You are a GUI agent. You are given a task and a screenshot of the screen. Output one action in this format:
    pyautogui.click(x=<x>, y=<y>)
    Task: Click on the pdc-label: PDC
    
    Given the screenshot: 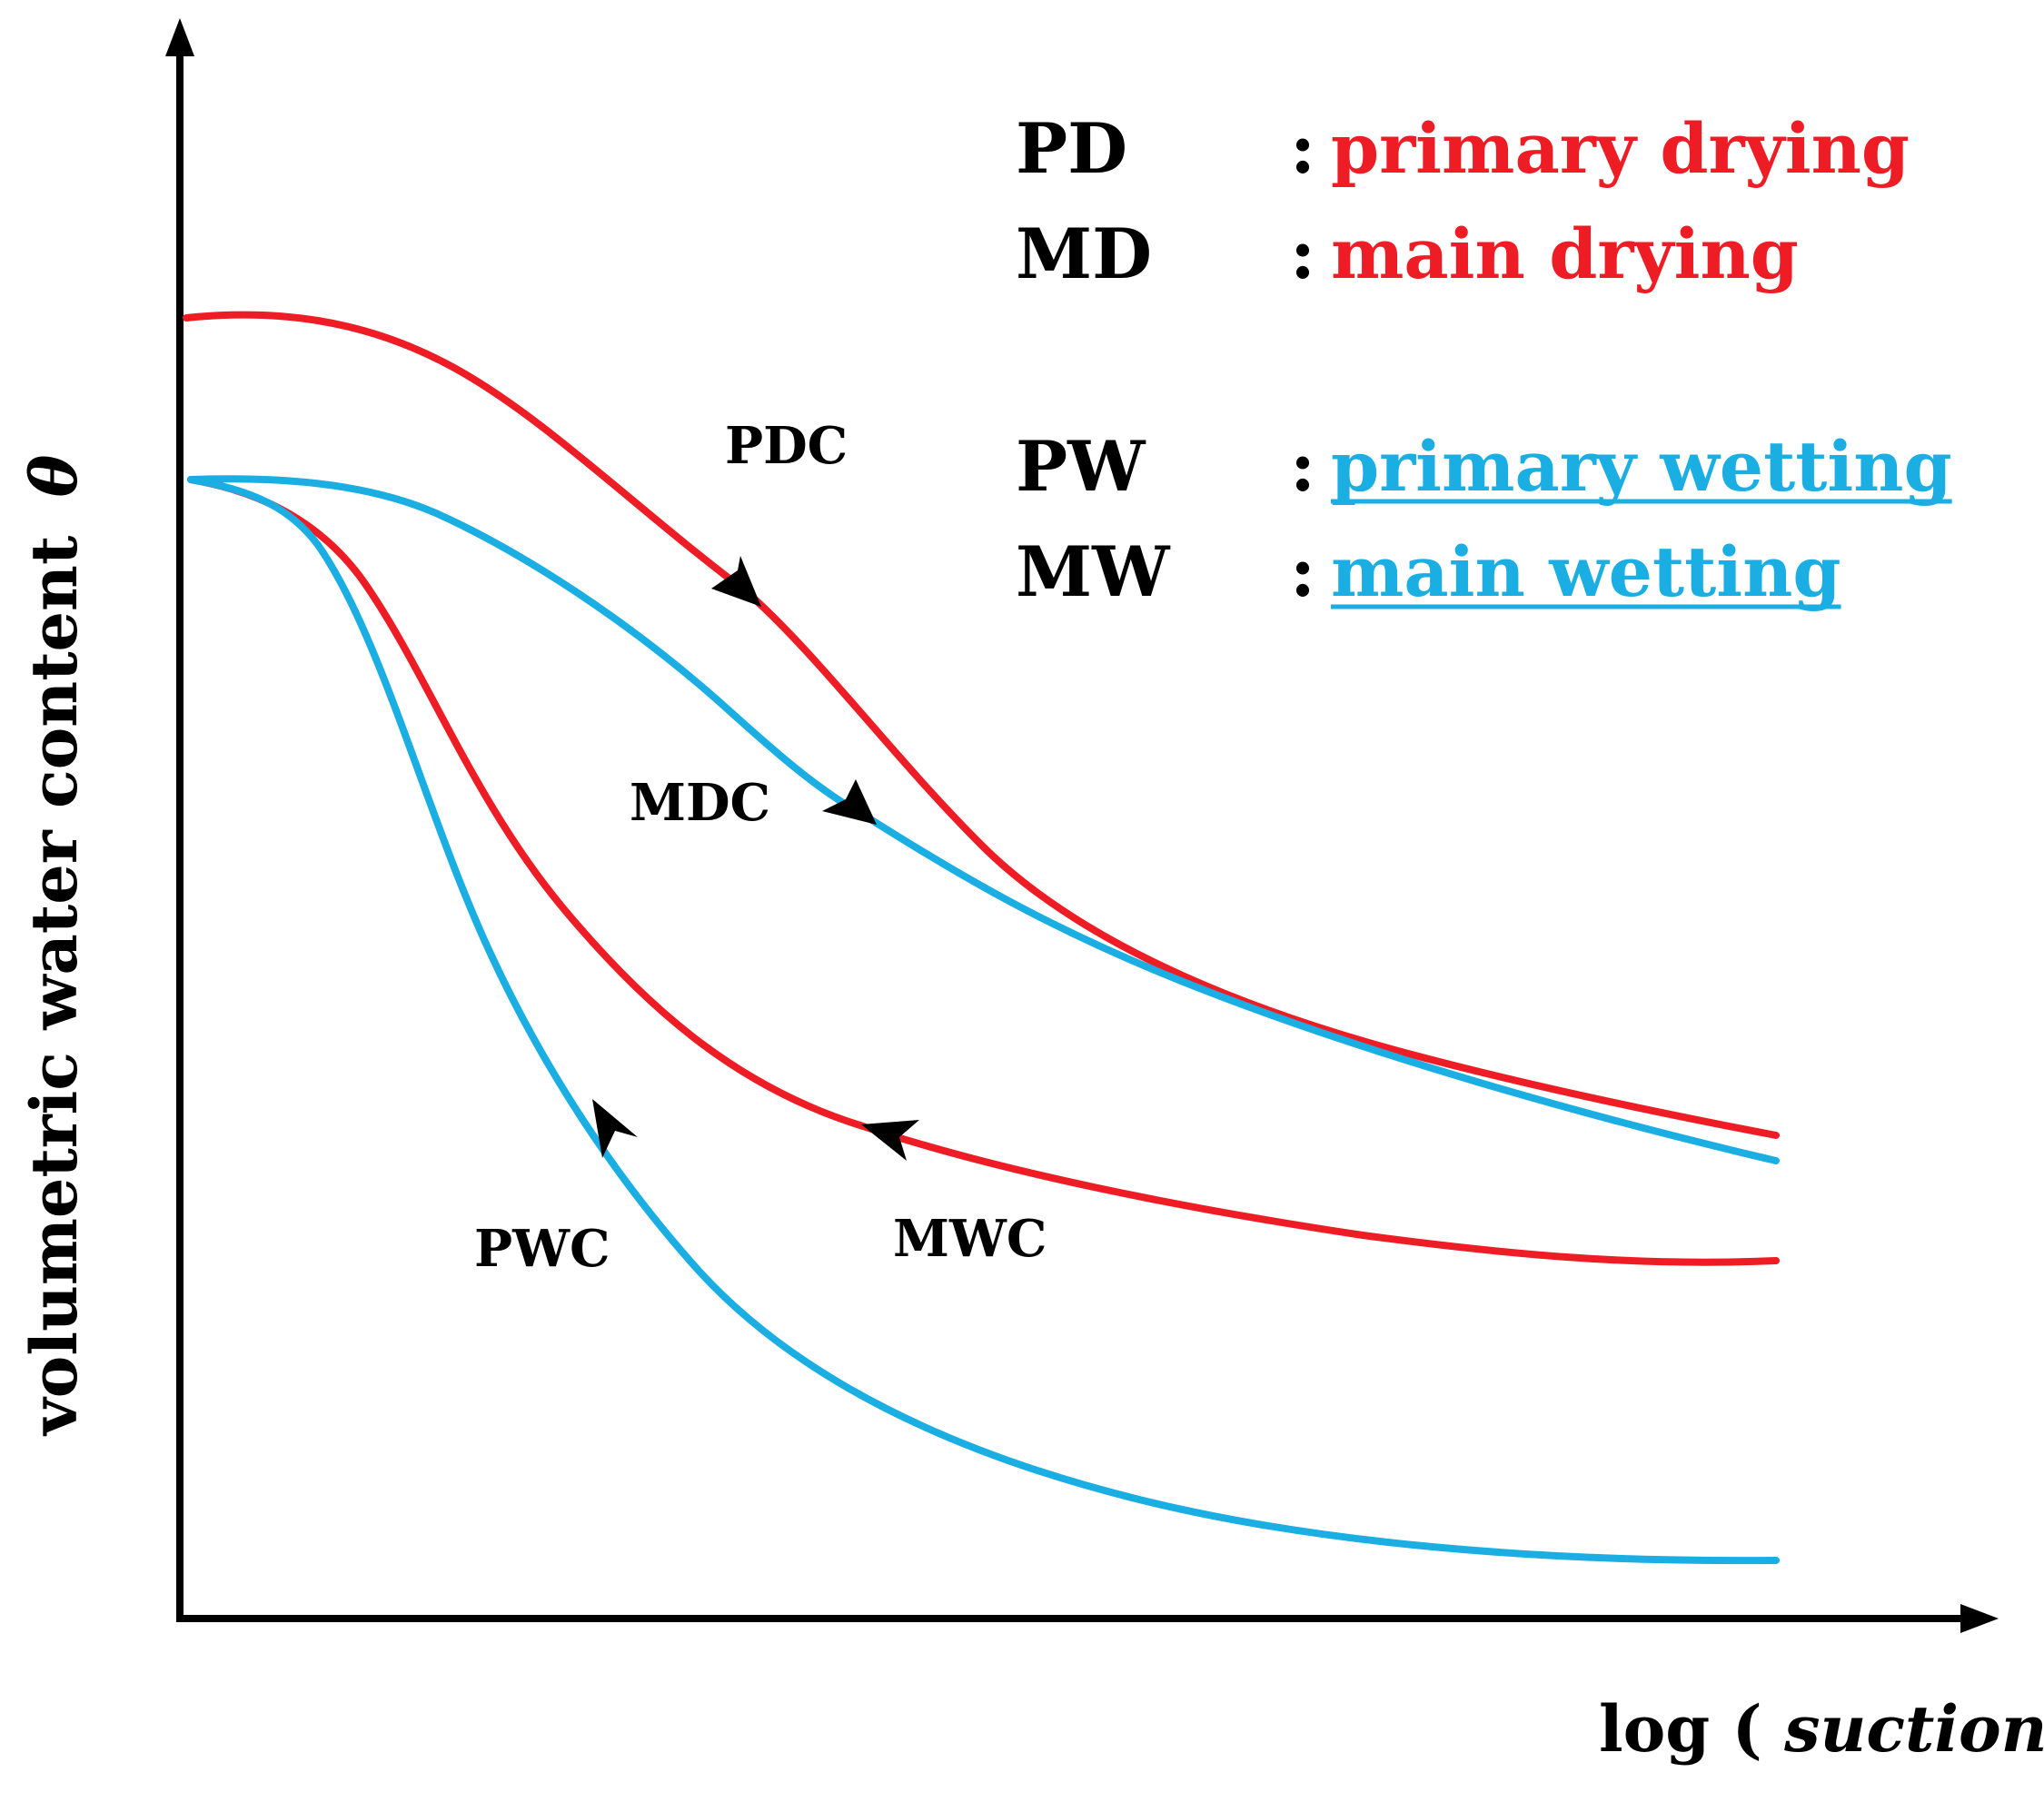 What is the action you would take?
    pyautogui.click(x=786, y=446)
    